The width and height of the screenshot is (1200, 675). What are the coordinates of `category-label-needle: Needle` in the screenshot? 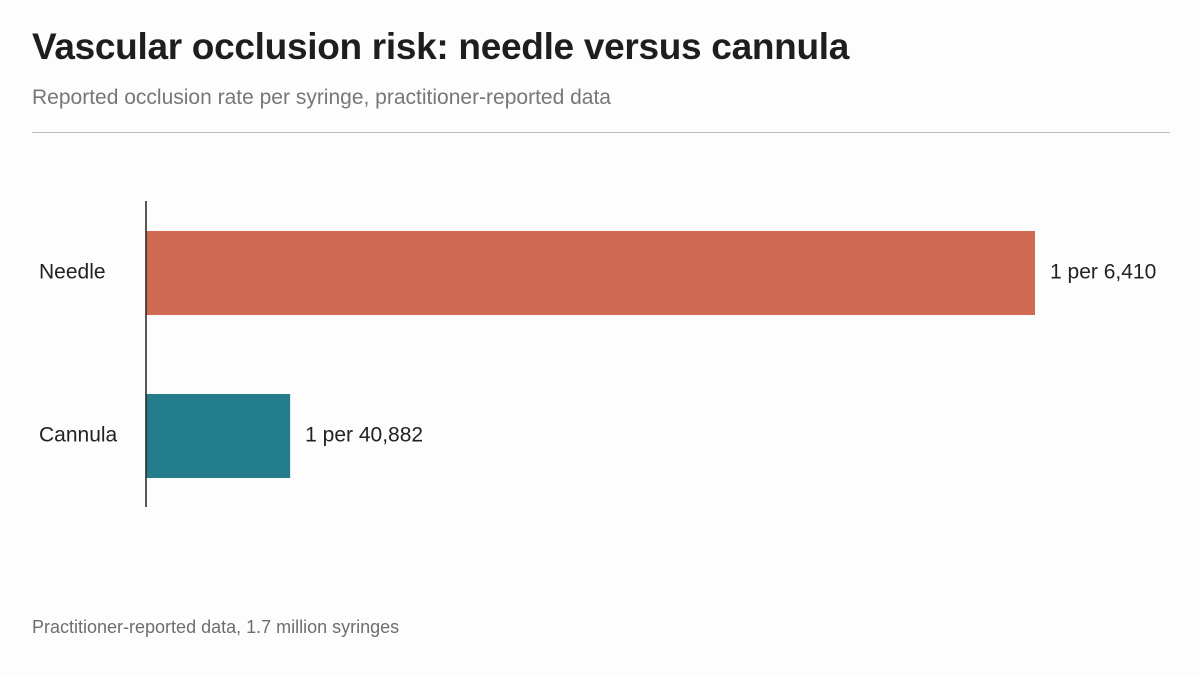 It's located at (72, 272).